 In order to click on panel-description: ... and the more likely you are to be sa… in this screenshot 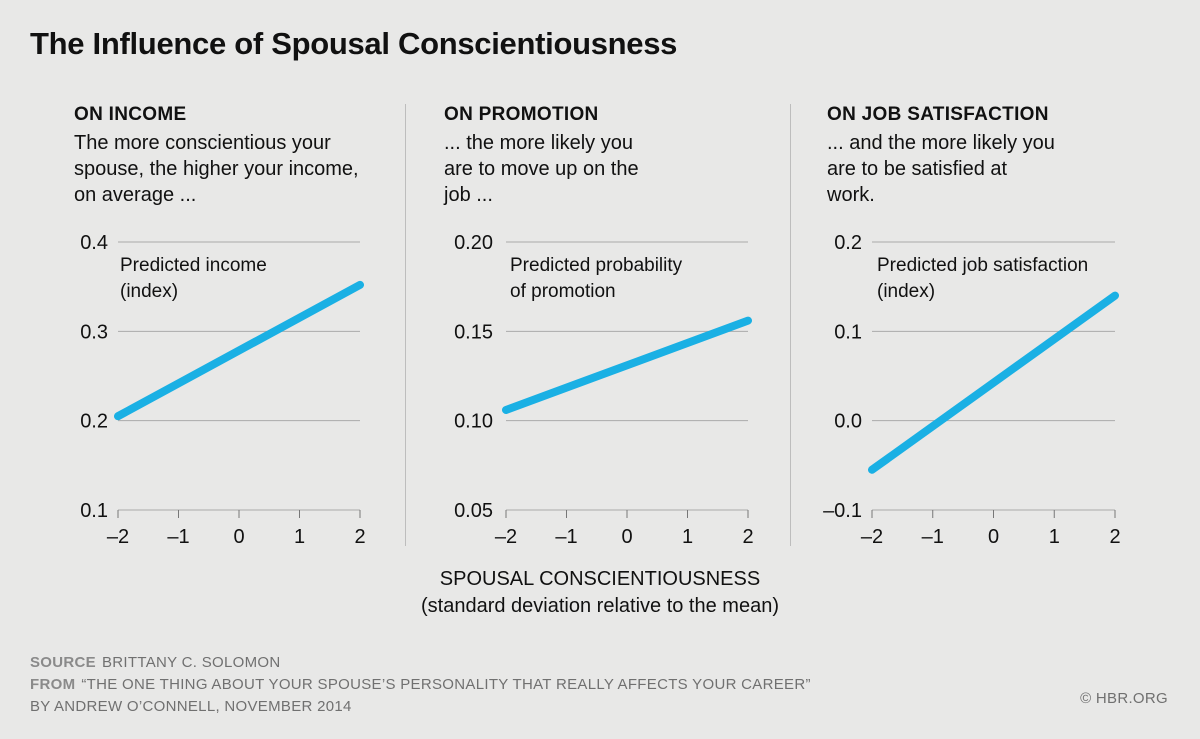, I will do `click(941, 169)`.